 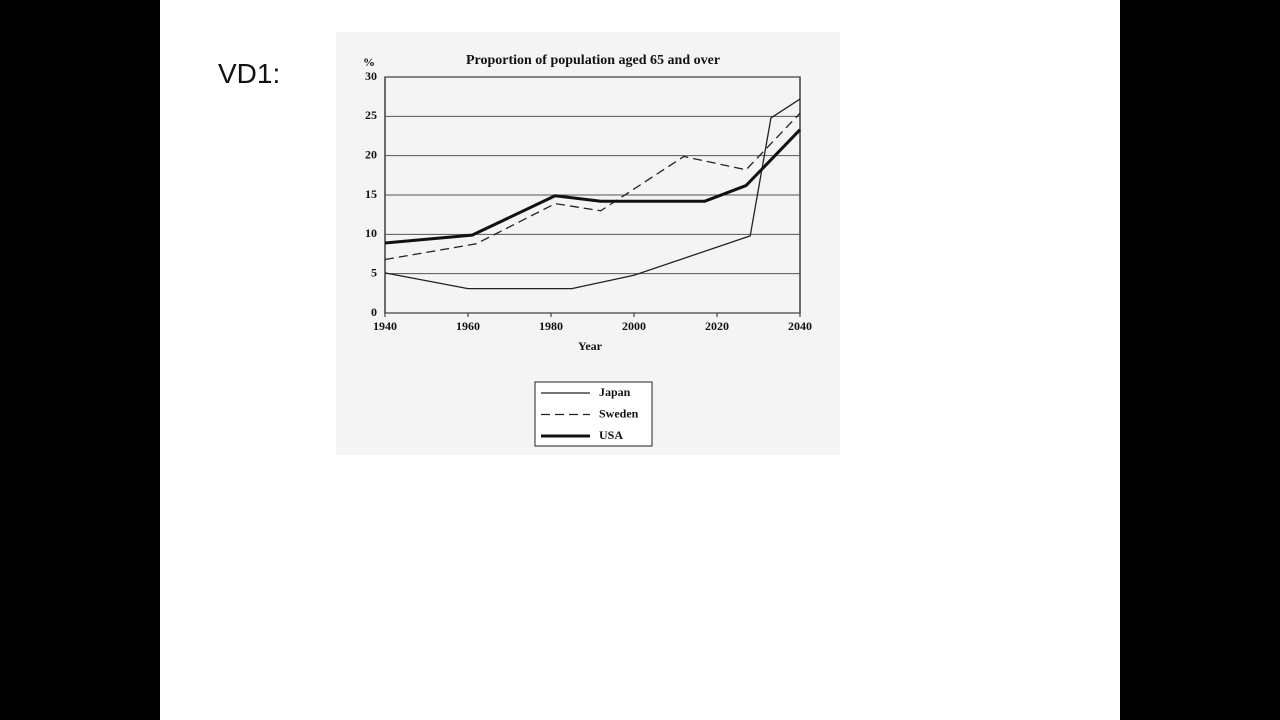 What do you see at coordinates (371, 233) in the screenshot?
I see `y-tick-label: 10` at bounding box center [371, 233].